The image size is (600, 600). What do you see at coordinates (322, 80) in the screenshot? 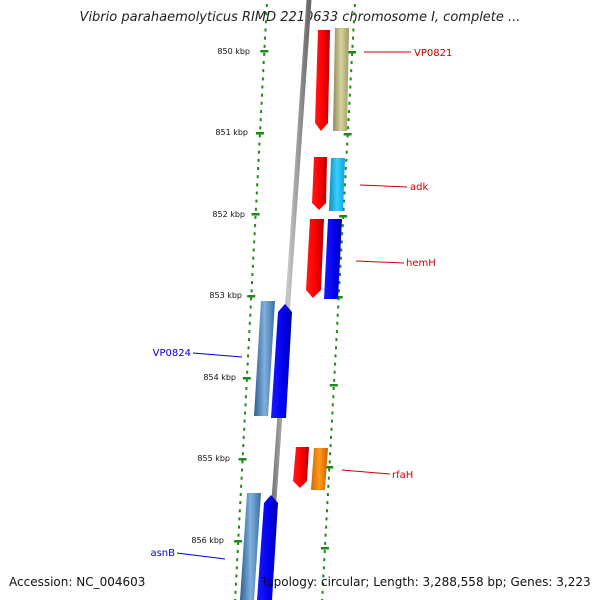
I see `feature-vp0821-red` at bounding box center [322, 80].